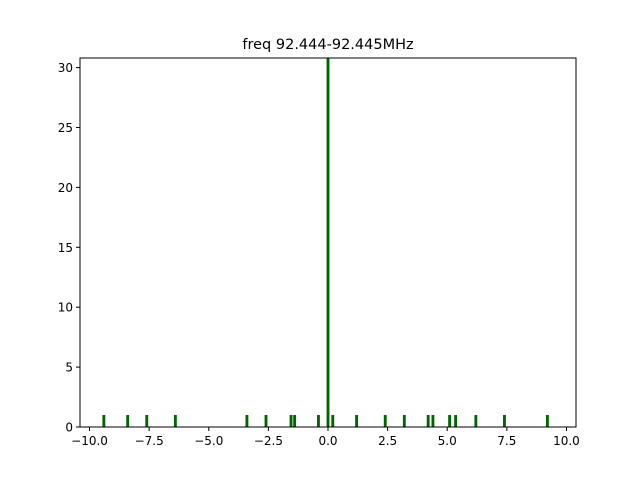  What do you see at coordinates (149, 441) in the screenshot?
I see `x-tick-label: −7.5` at bounding box center [149, 441].